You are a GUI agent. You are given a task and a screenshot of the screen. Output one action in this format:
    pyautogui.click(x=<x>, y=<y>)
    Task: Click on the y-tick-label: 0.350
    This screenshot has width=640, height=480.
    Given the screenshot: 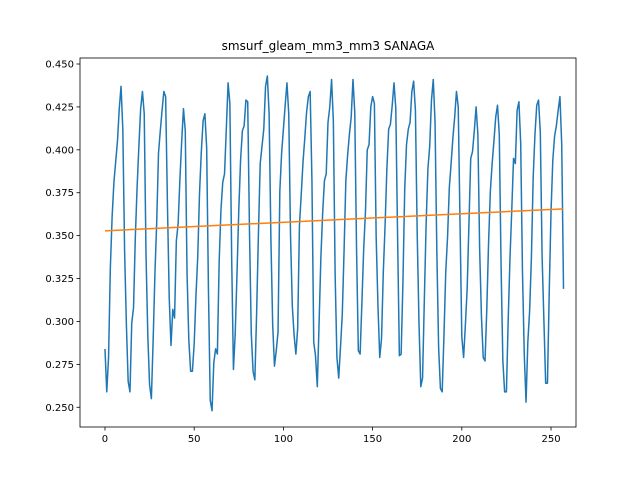 What is the action you would take?
    pyautogui.click(x=59, y=236)
    